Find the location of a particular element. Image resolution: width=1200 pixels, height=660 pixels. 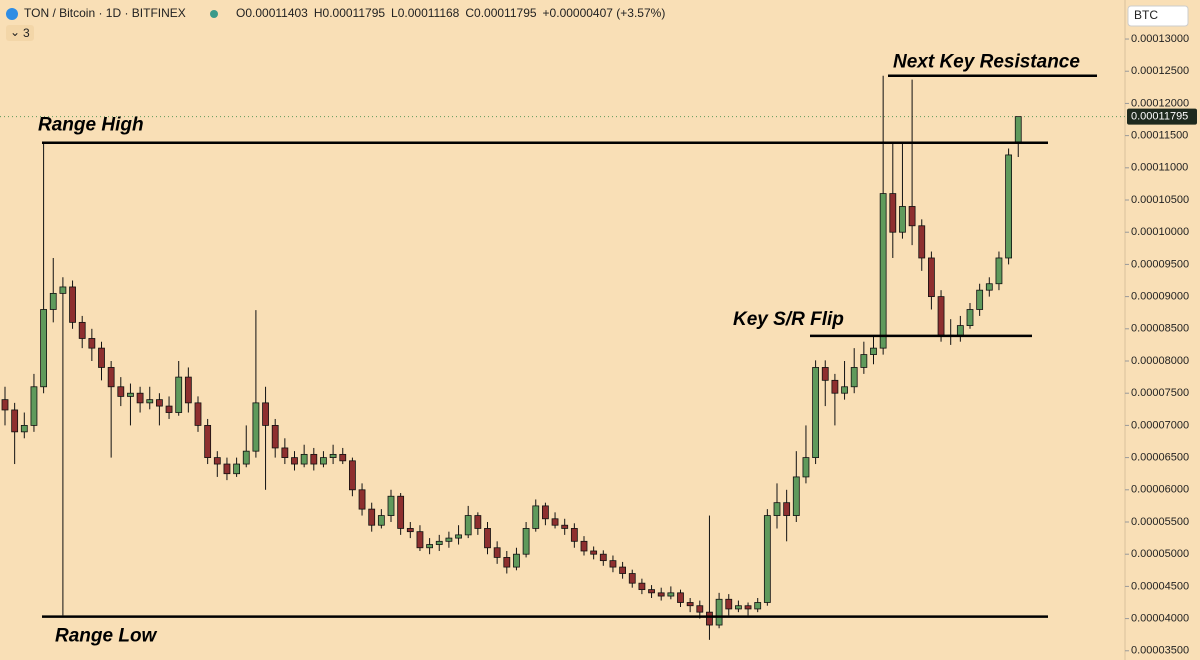

y-tick-label: 0.00012500 is located at coordinates (1160, 71).